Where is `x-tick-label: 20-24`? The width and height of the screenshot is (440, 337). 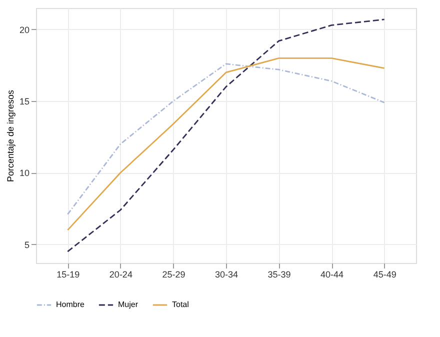
x-tick-label: 20-24 is located at coordinates (120, 275).